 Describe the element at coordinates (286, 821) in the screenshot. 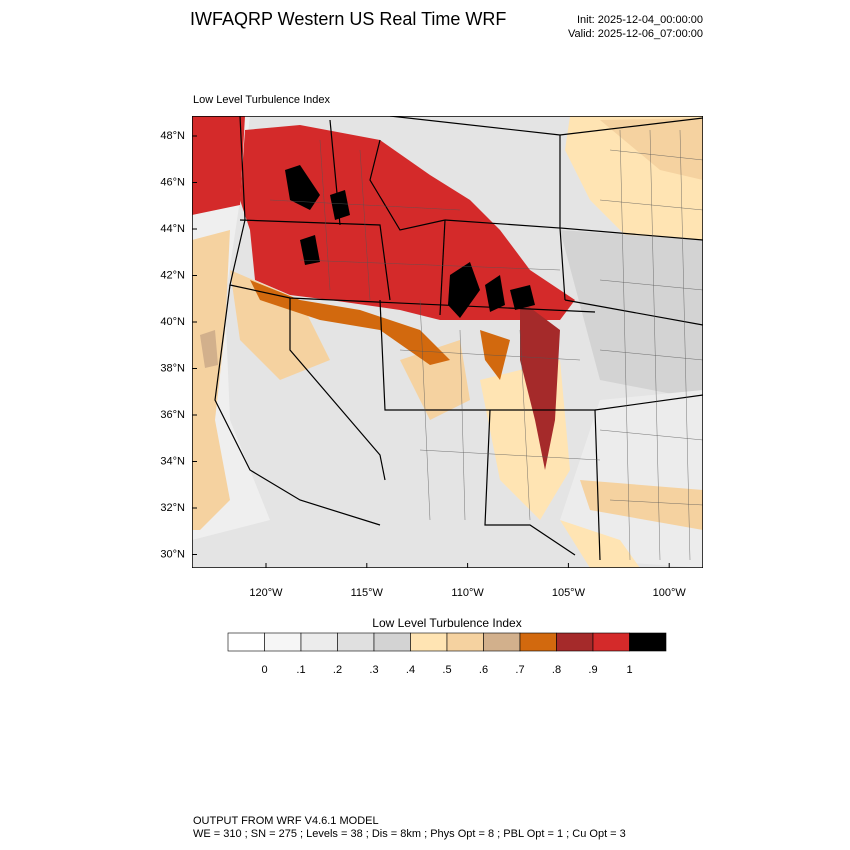

I see `footer-line: OUTPUT FROM WRF V4.6.1 MODEL` at that location.